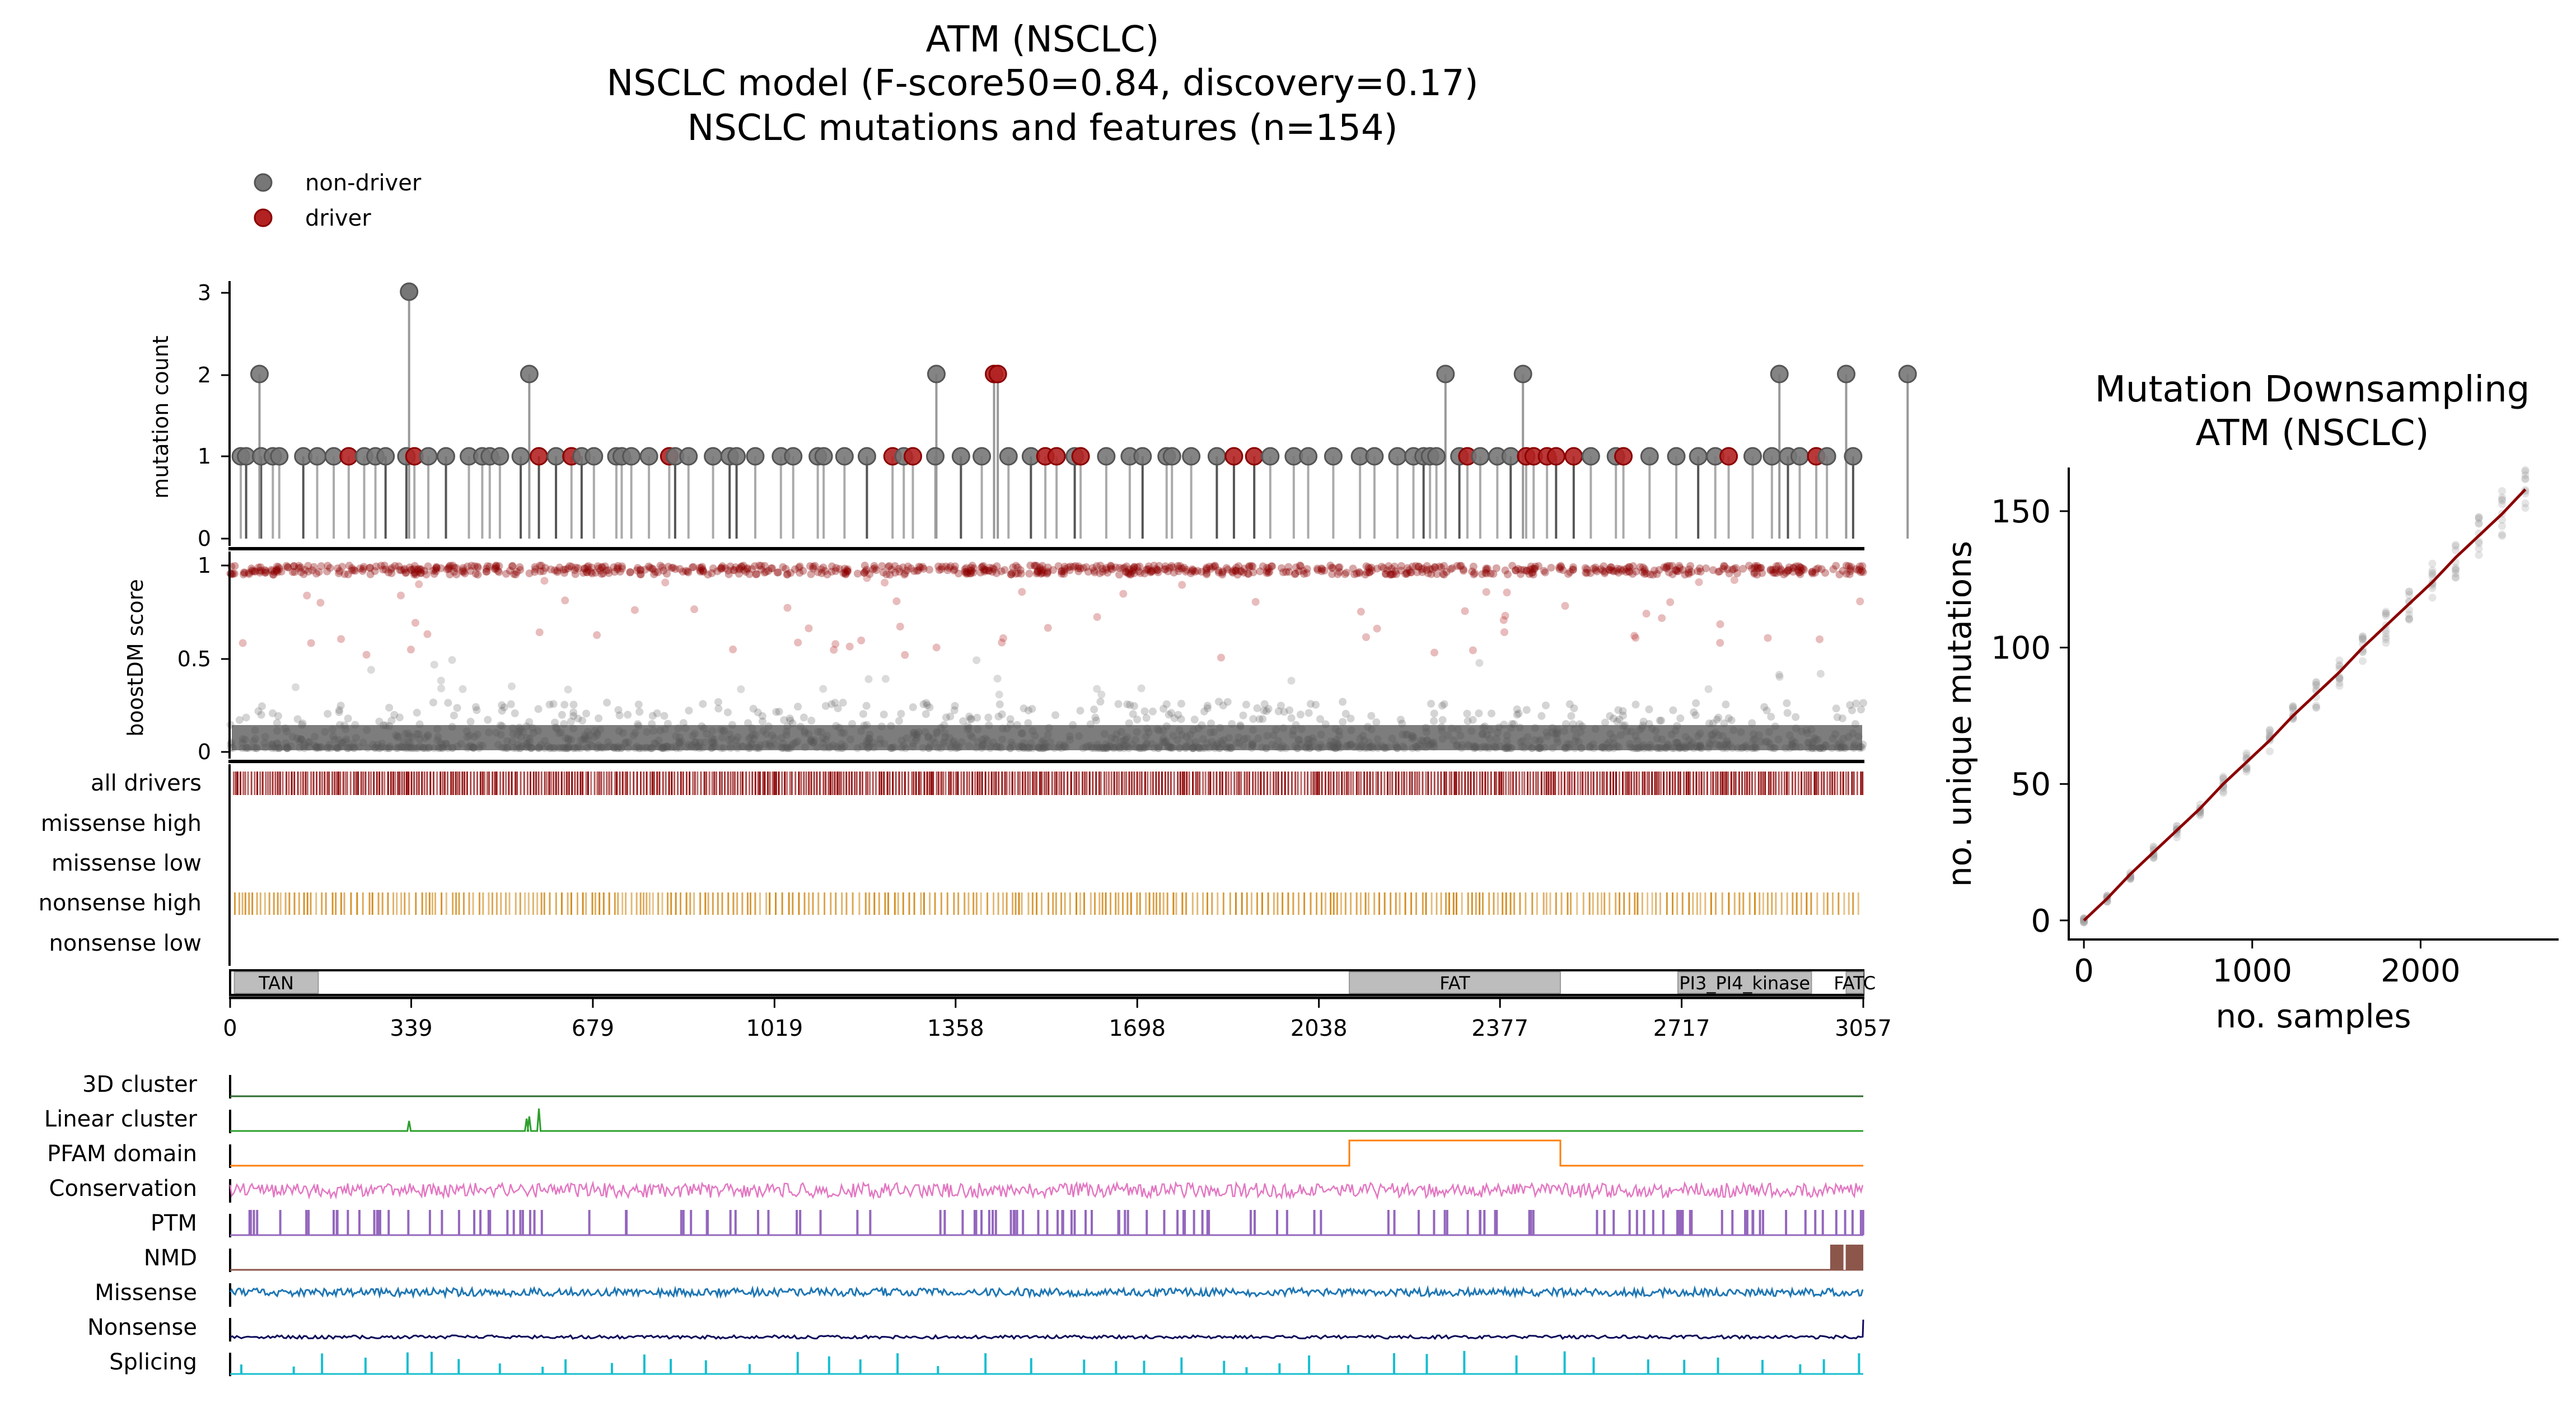 The height and width of the screenshot is (1407, 2576). What do you see at coordinates (2386, 613) in the screenshot?
I see `downsampling-replicate-point` at bounding box center [2386, 613].